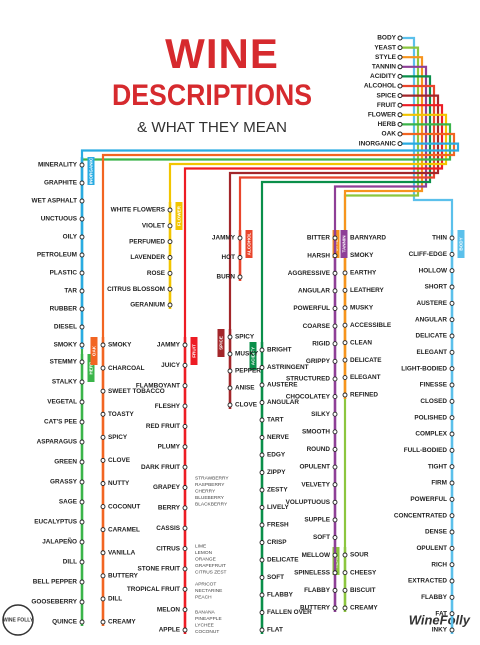 This screenshot has width=480, height=645. Describe the element at coordinates (316, 555) in the screenshot. I see `term: MELLOW` at that location.